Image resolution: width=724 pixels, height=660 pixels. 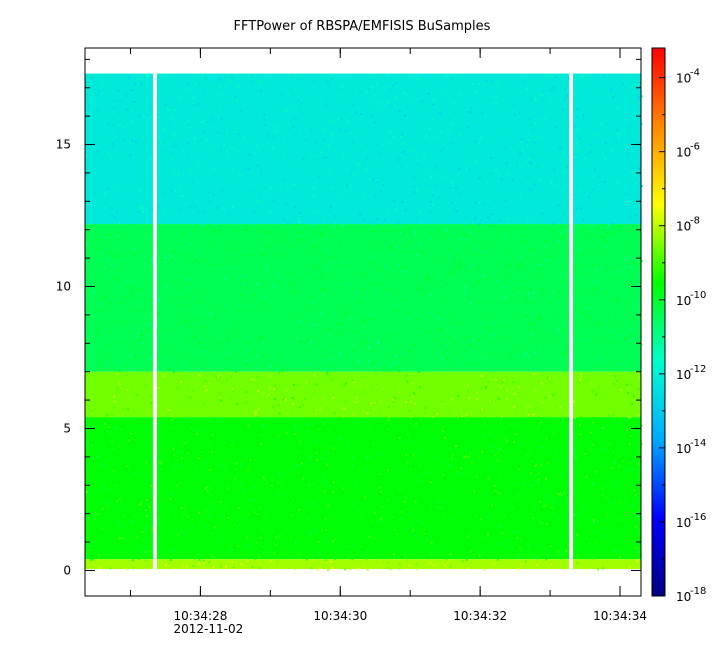 I want to click on y-tick-label: 15, so click(x=63, y=145).